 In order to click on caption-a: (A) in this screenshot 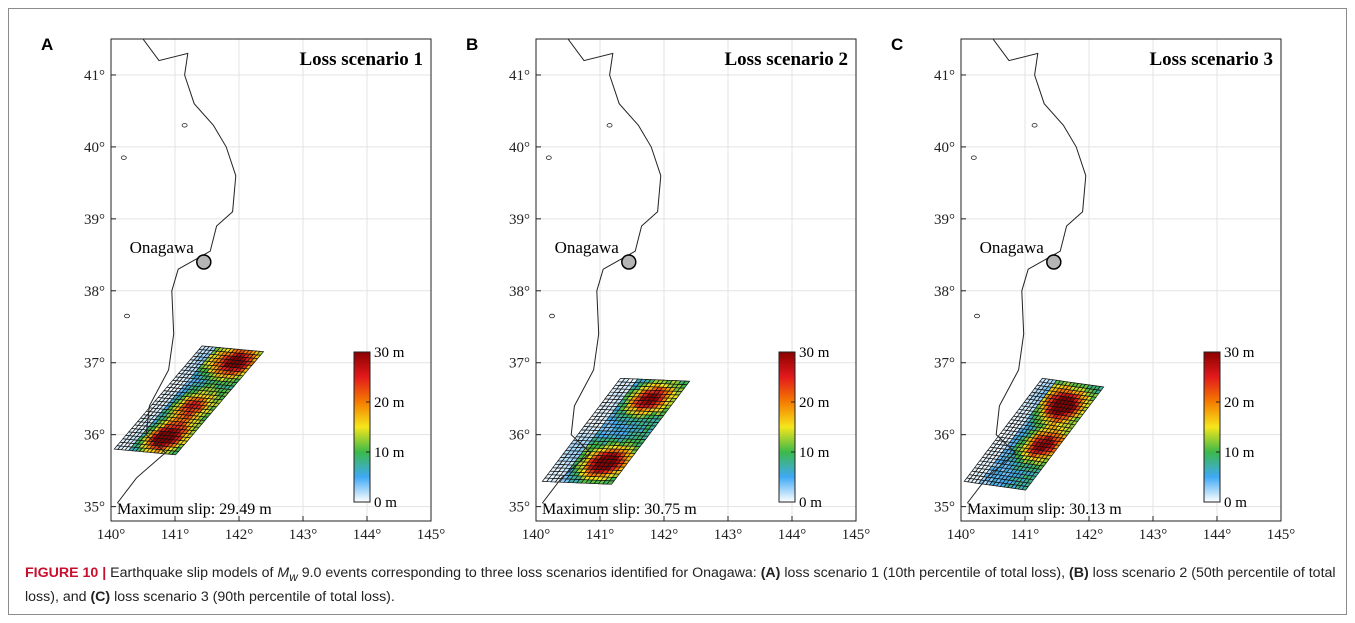, I will do `click(770, 573)`.